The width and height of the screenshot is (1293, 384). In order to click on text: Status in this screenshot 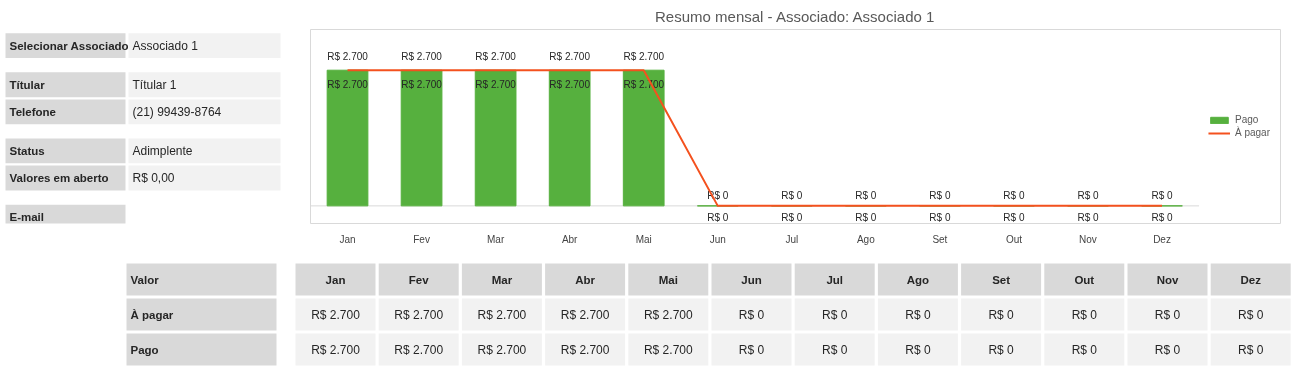, I will do `click(27, 150)`.